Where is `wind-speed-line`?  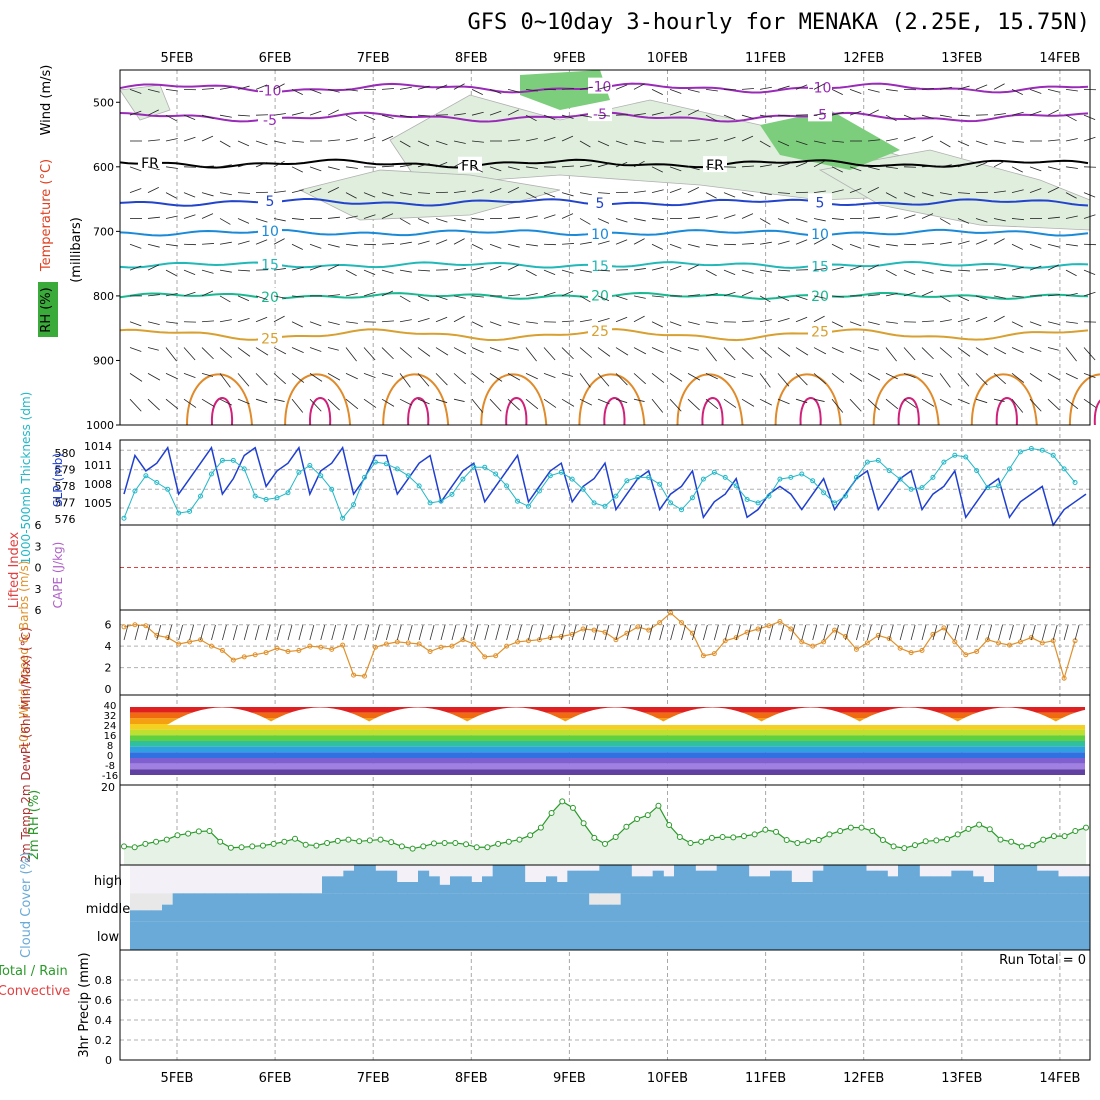
wind-speed-line is located at coordinates (599, 646).